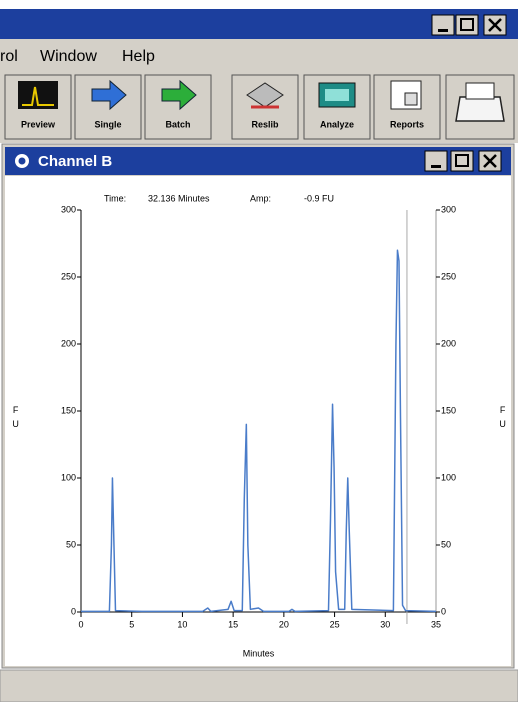 Image resolution: width=518 pixels, height=702 pixels. What do you see at coordinates (179, 198) in the screenshot?
I see `readout-time: 32.136 Minutes` at bounding box center [179, 198].